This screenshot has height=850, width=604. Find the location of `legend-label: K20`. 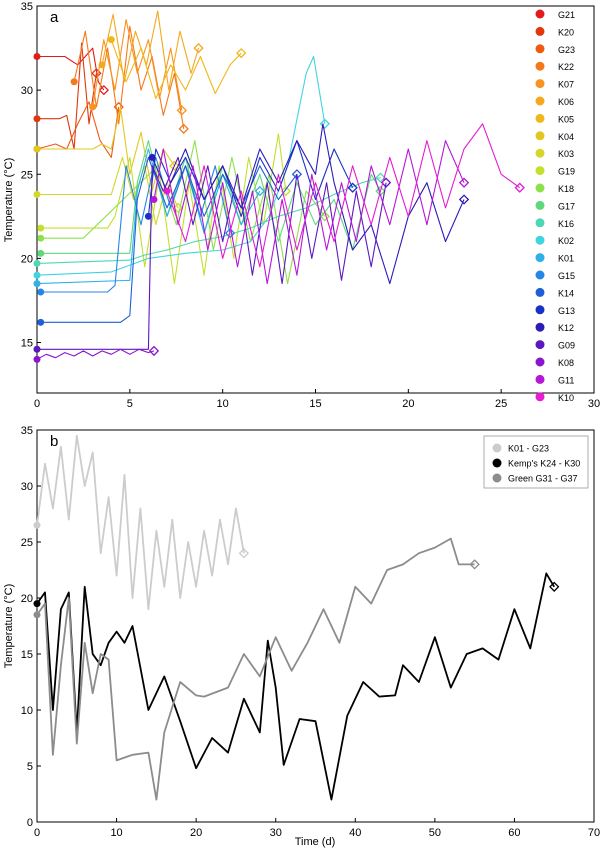

legend-label: K20 is located at coordinates (566, 32).